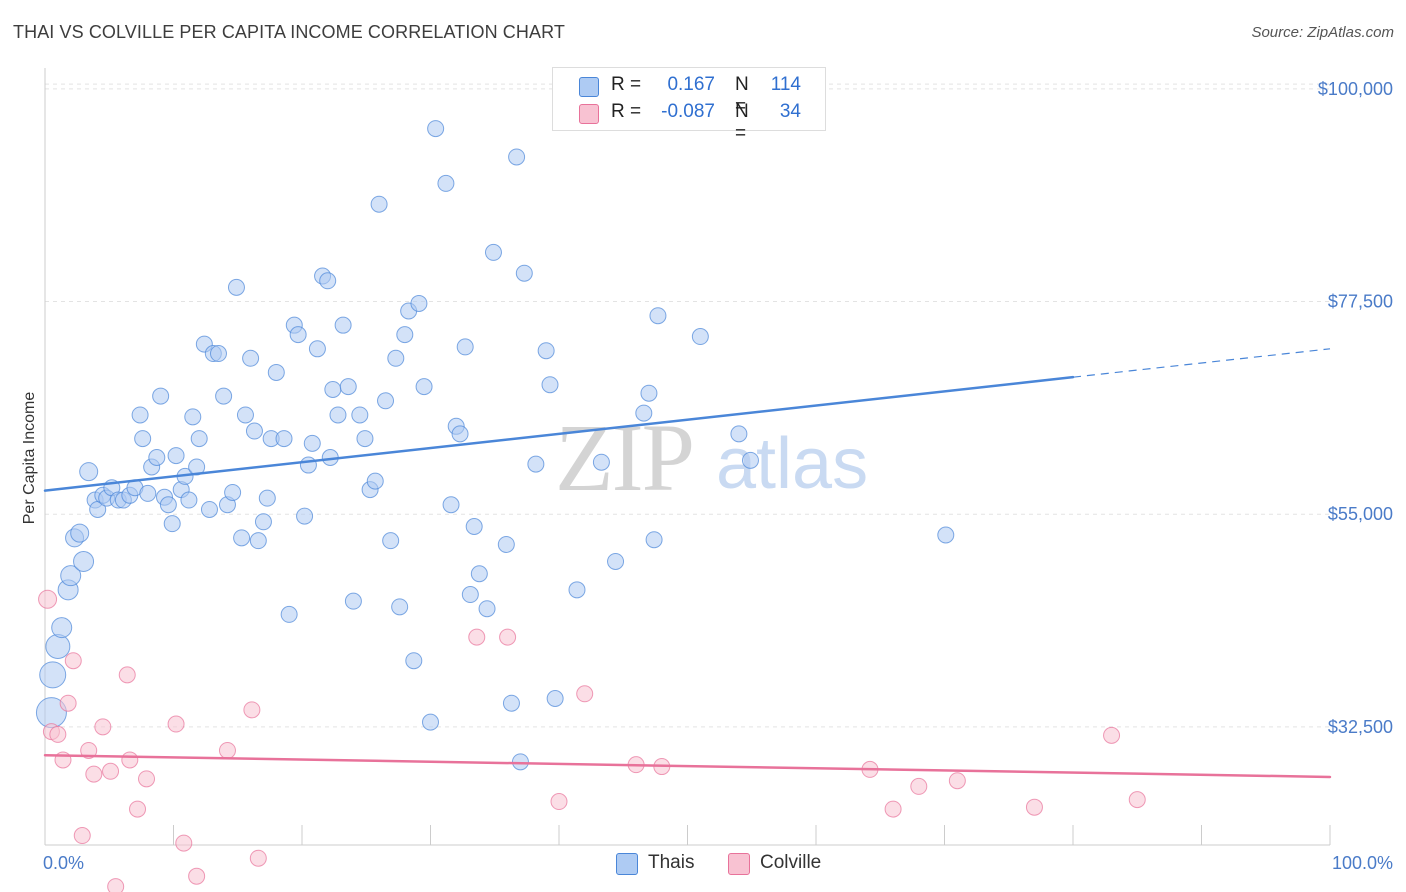 Image resolution: width=1406 pixels, height=892 pixels. What do you see at coordinates (688, 111) in the screenshot?
I see `legend-r-value: -0.087` at bounding box center [688, 111].